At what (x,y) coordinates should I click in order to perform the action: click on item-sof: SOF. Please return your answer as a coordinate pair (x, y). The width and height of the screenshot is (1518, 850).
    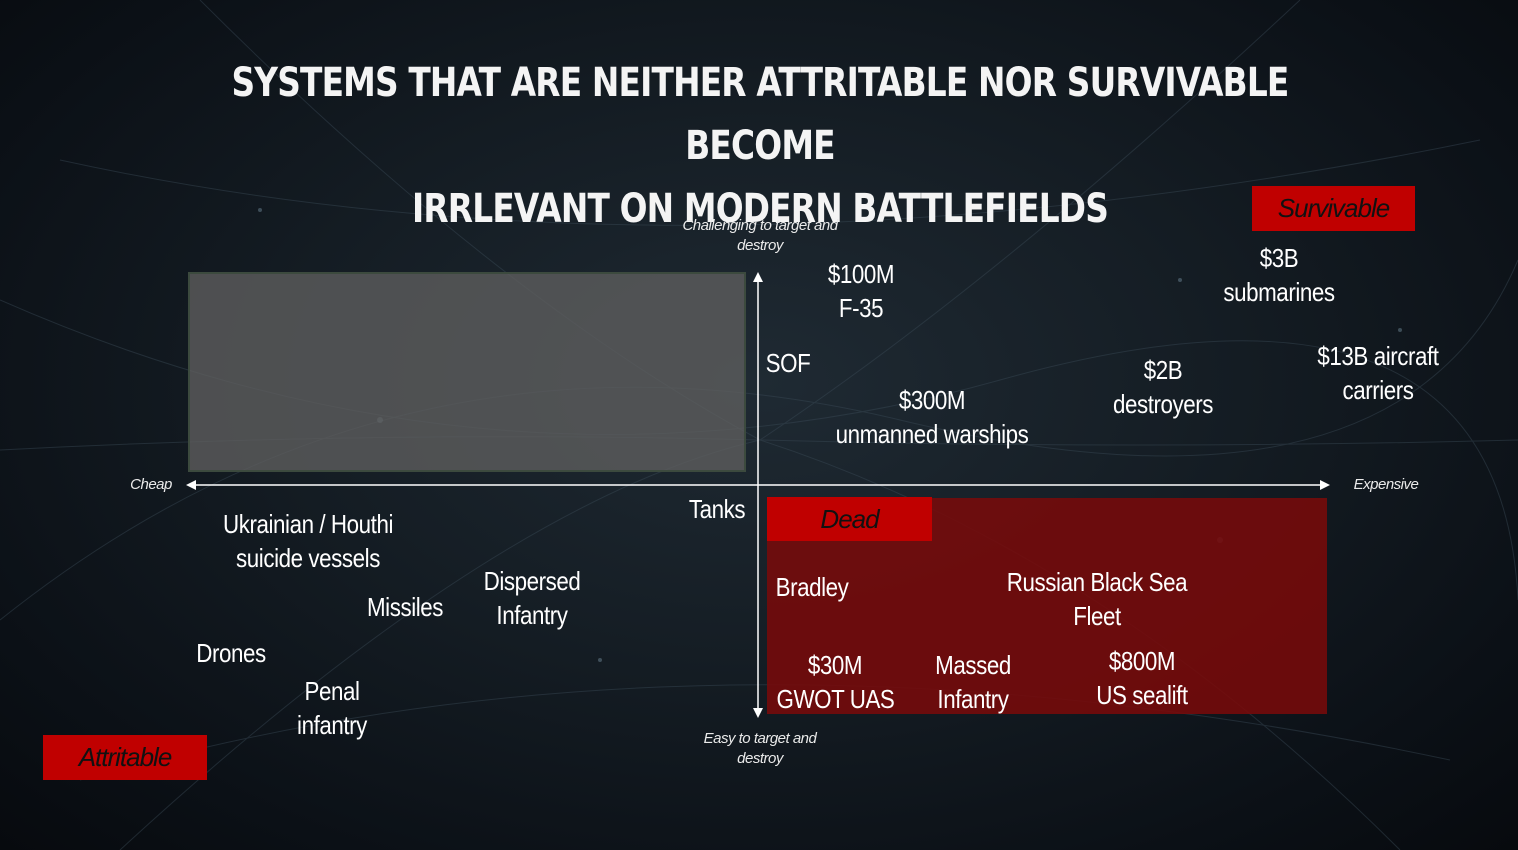
    Looking at the image, I should click on (788, 363).